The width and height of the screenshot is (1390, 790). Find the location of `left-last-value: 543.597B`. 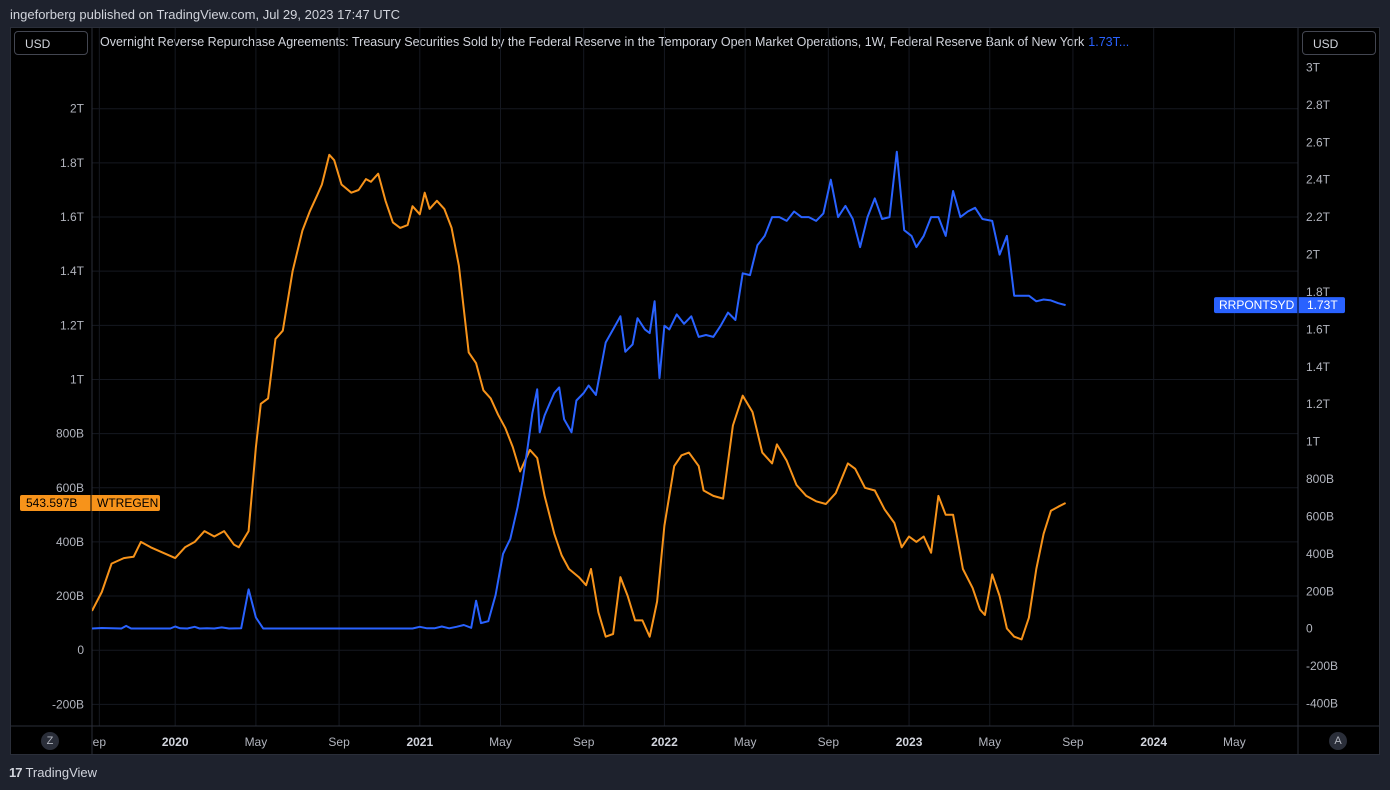

left-last-value: 543.597B is located at coordinates (51, 503).